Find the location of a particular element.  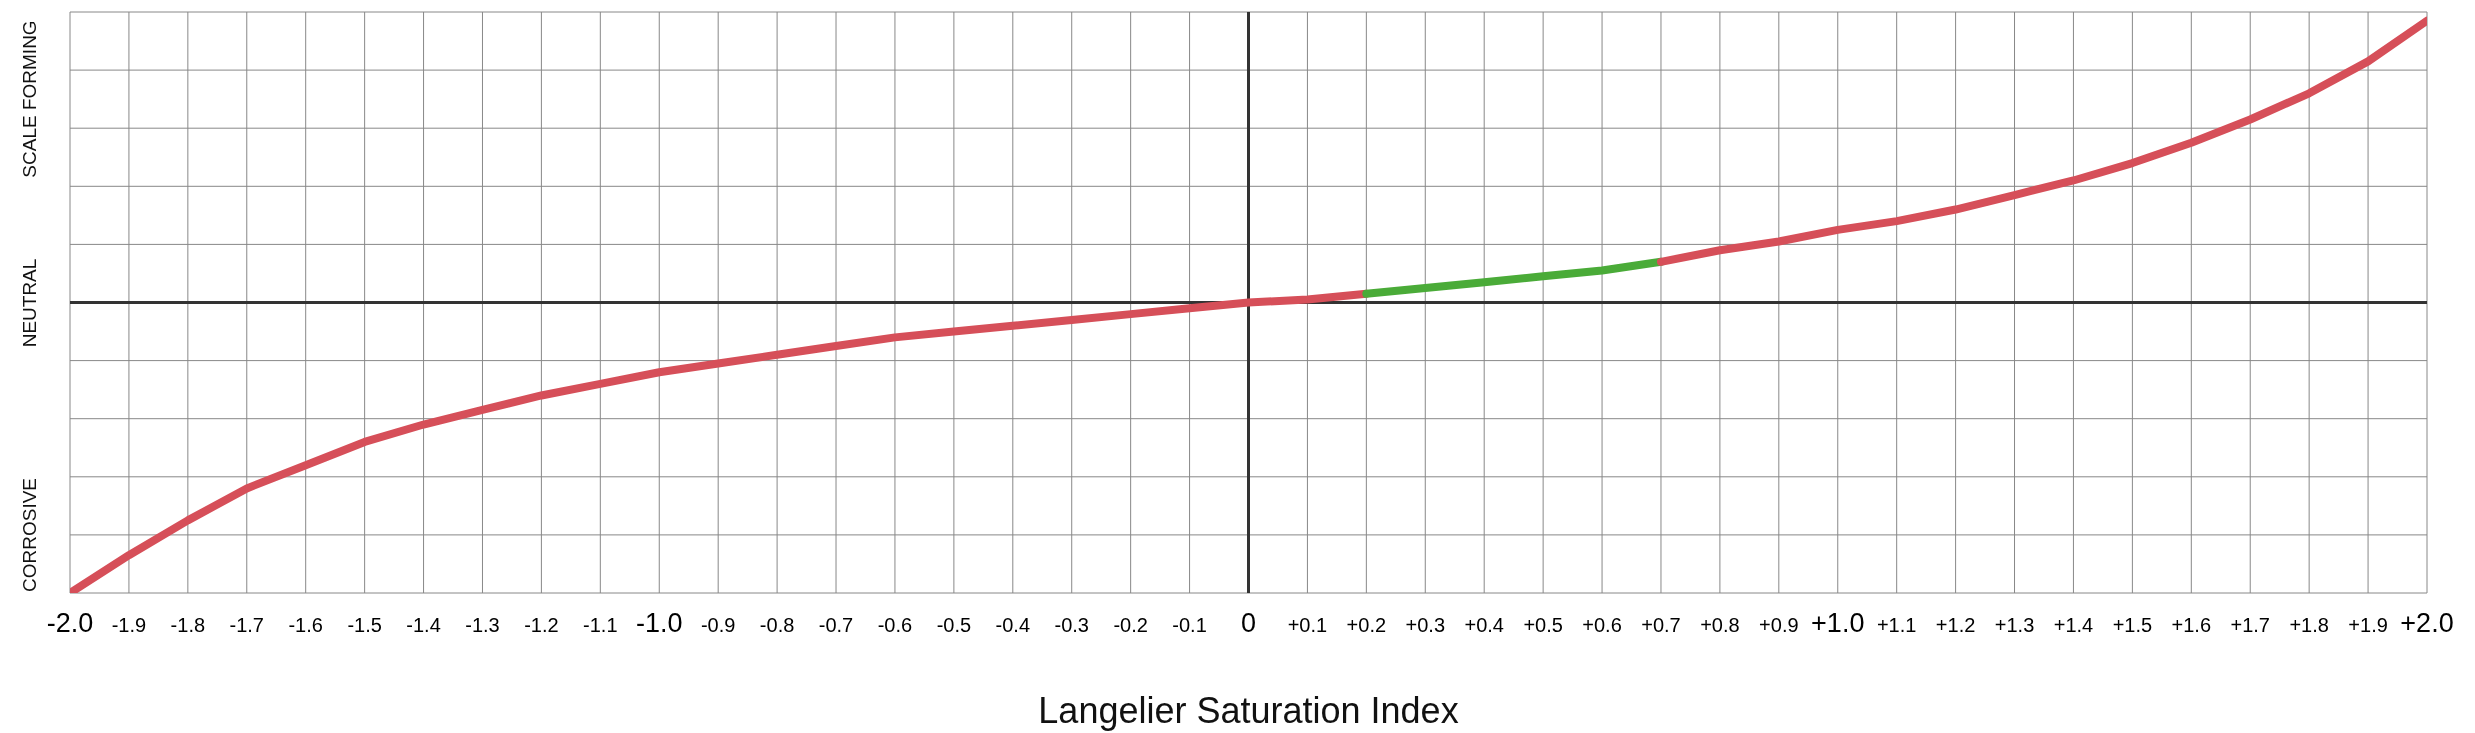

text: SCALE FORMING is located at coordinates (30, 99).